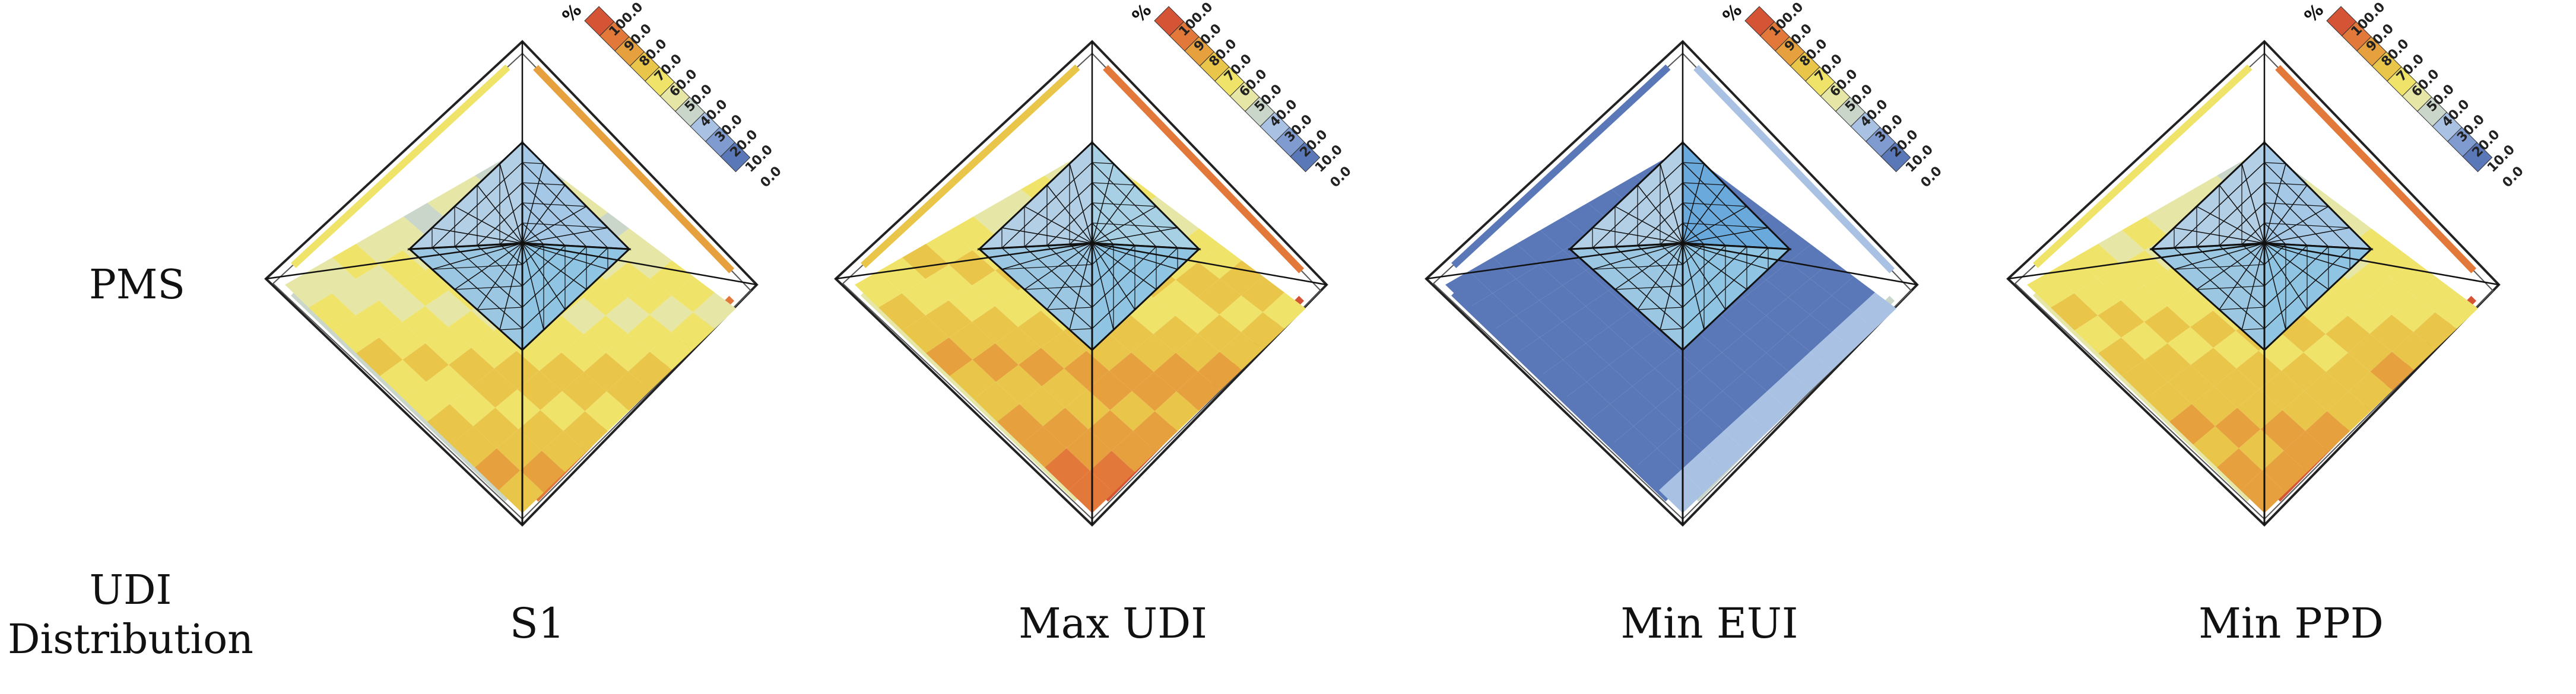  I want to click on colorbar, so click(1827, 89).